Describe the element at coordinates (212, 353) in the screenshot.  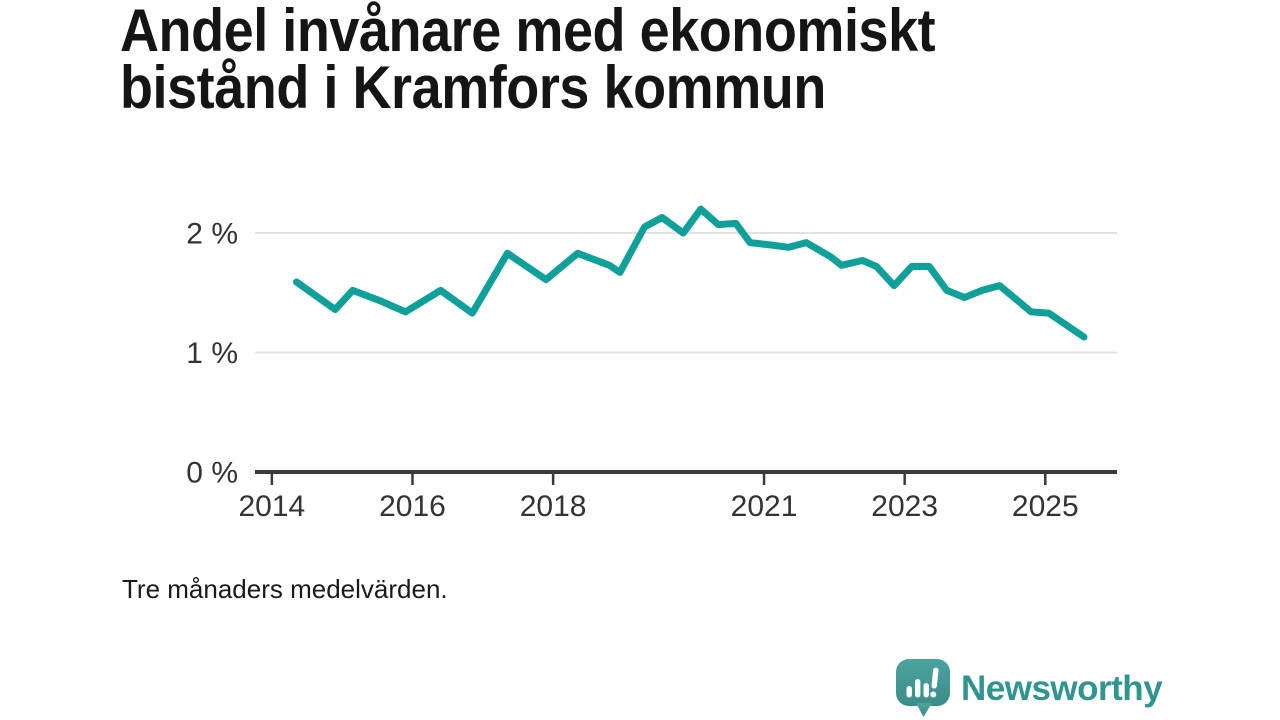
I see `y-tick-label: 1 %` at that location.